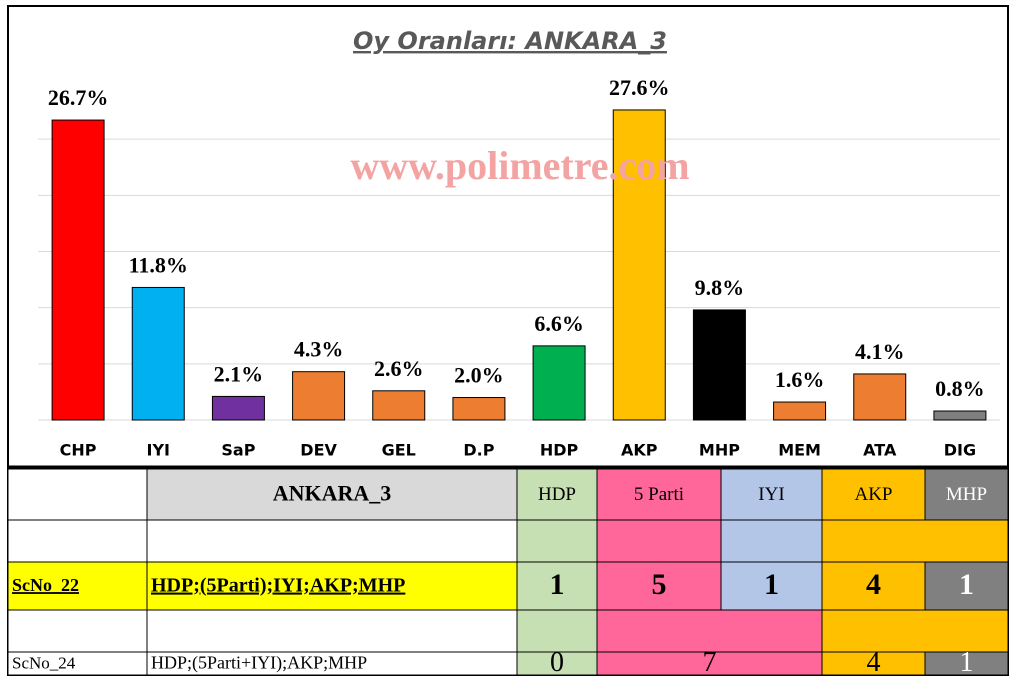 The image size is (1014, 681). I want to click on x-tick-label: MEM, so click(799, 450).